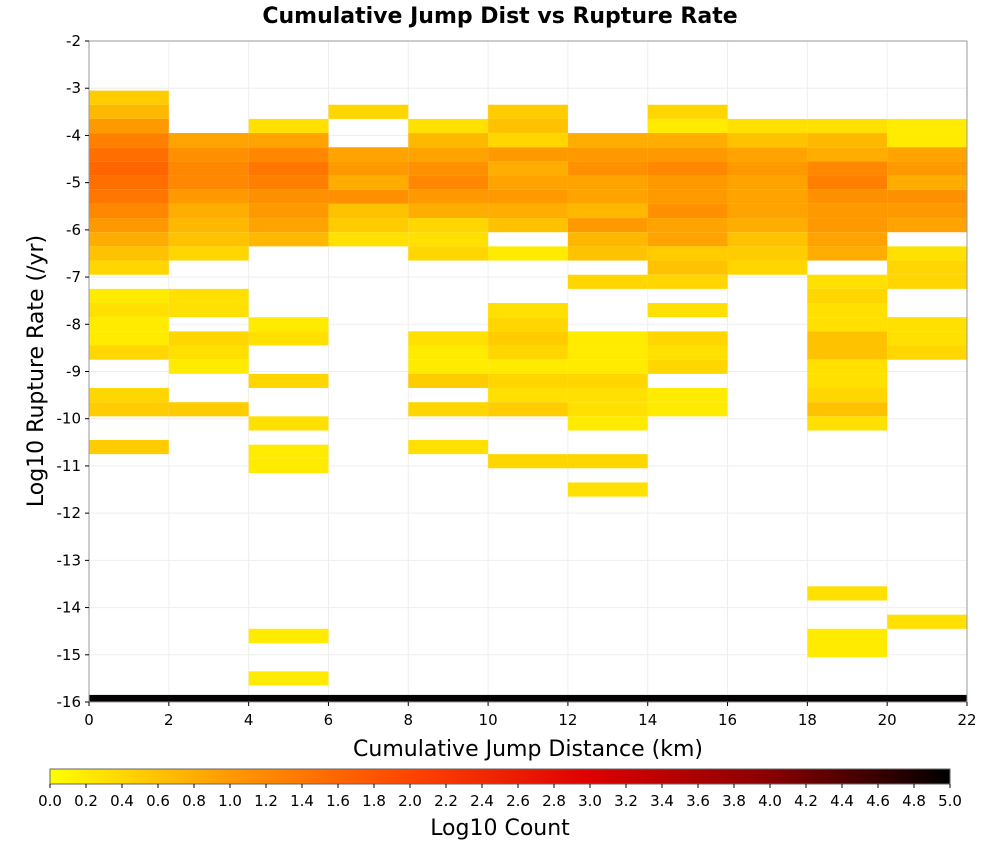 Image resolution: width=1000 pixels, height=850 pixels. What do you see at coordinates (626, 801) in the screenshot?
I see `colorbar-tick-label: 3.2` at bounding box center [626, 801].